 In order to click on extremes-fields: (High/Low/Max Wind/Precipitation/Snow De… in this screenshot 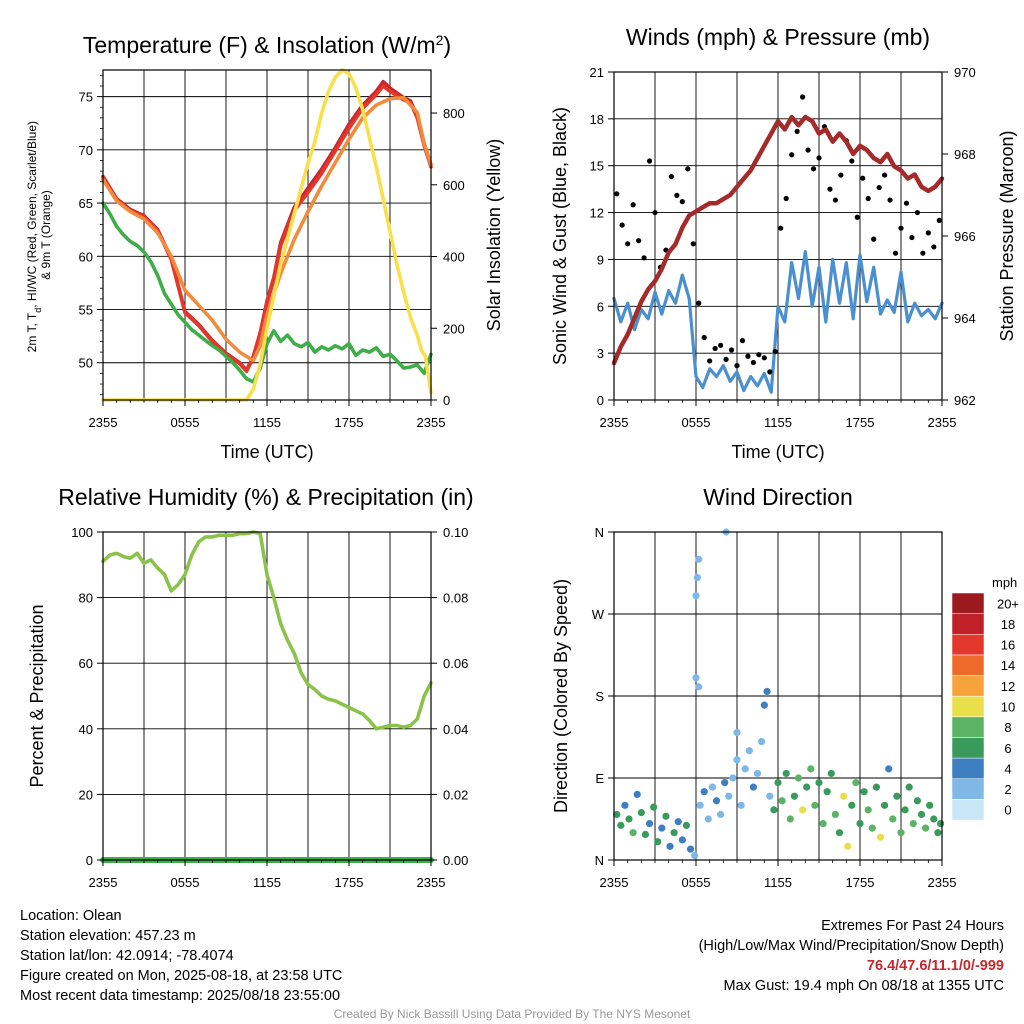, I will do `click(851, 946)`.